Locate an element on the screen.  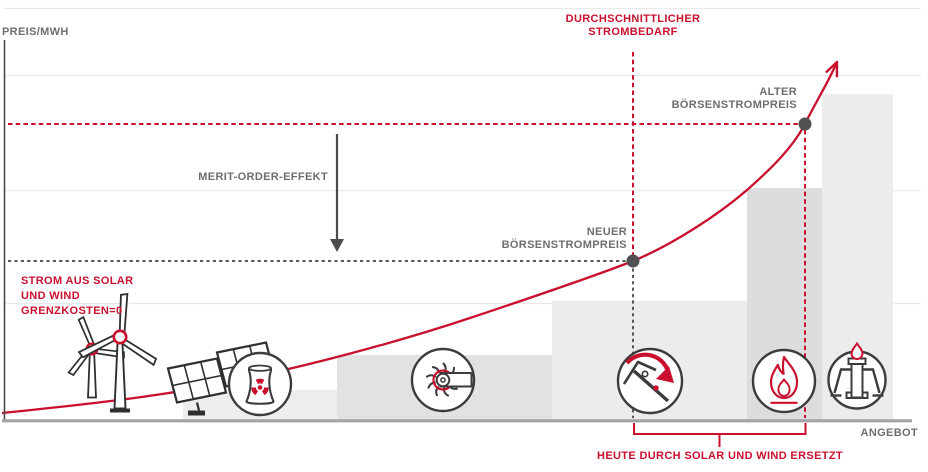
new-price-label: NEUER BÖRSENSTROMPREIS is located at coordinates (564, 238).